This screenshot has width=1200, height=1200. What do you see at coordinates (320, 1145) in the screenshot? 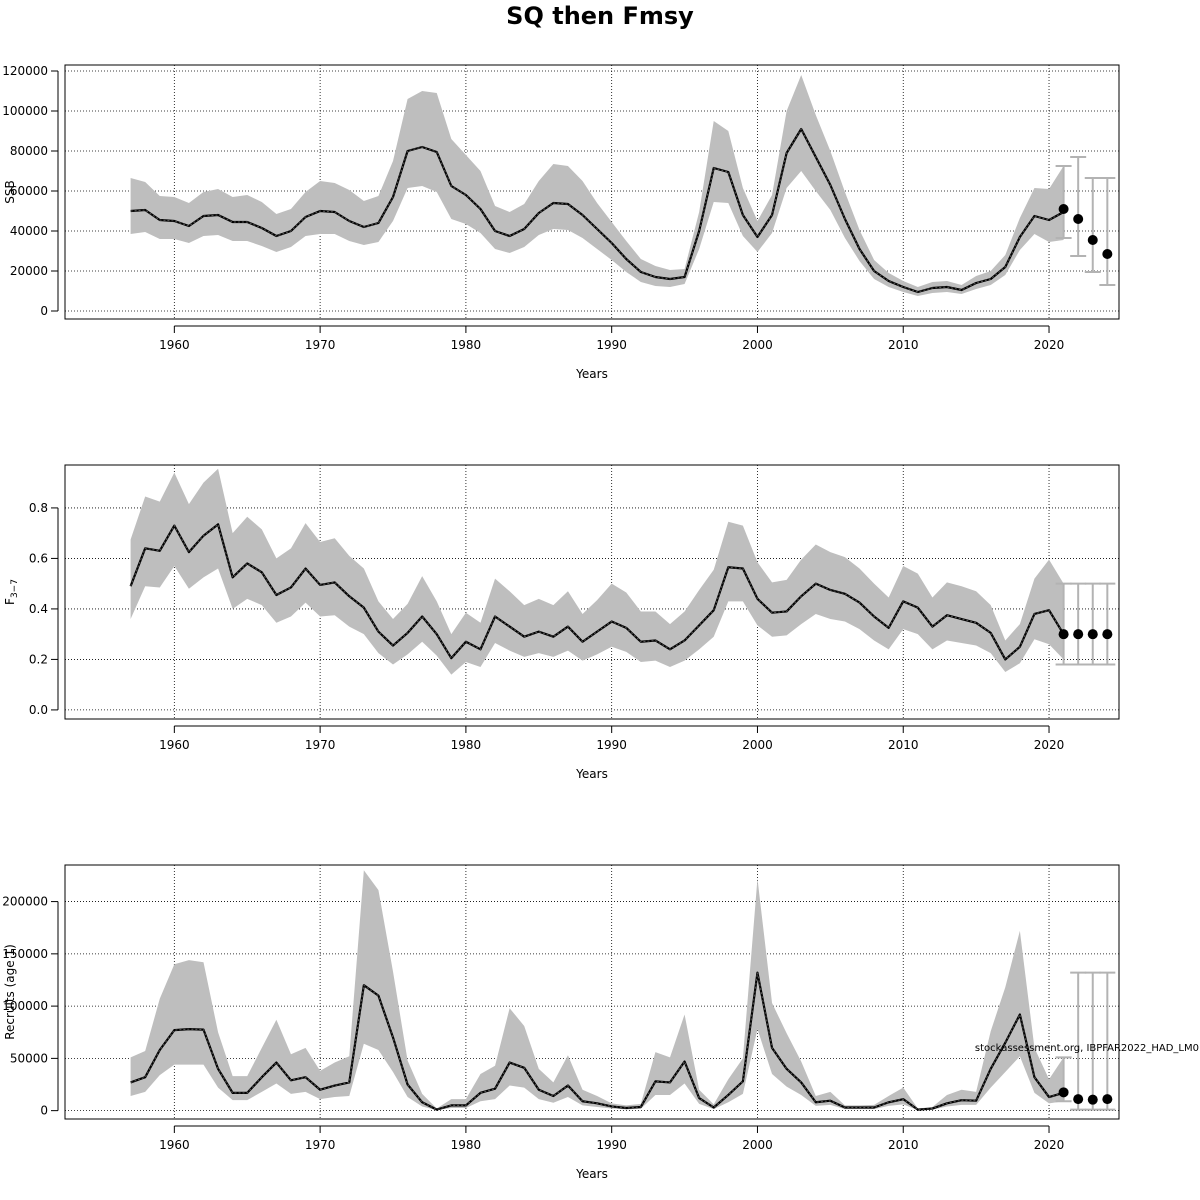
I see `recruits-x-tick-label: 1970` at bounding box center [320, 1145].